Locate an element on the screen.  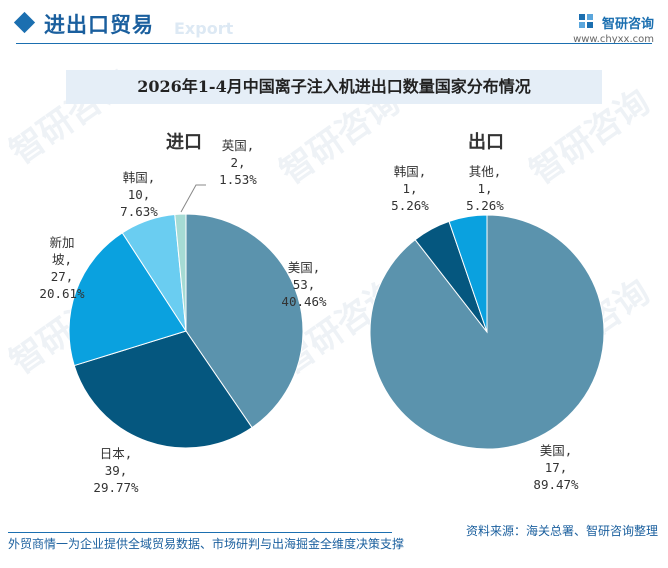
slice-label: 英国, 2, 1.53% is located at coordinates (238, 162).